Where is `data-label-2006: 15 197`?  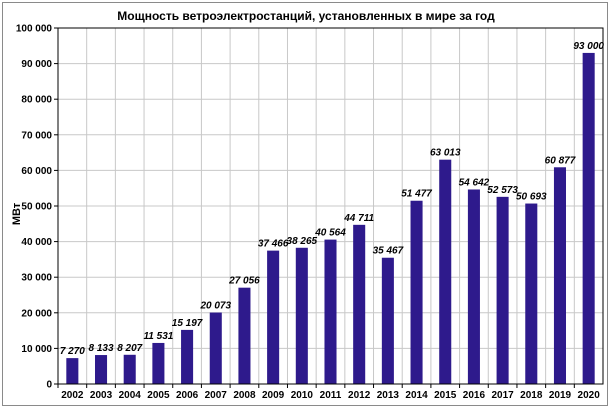 data-label-2006: 15 197 is located at coordinates (187, 323).